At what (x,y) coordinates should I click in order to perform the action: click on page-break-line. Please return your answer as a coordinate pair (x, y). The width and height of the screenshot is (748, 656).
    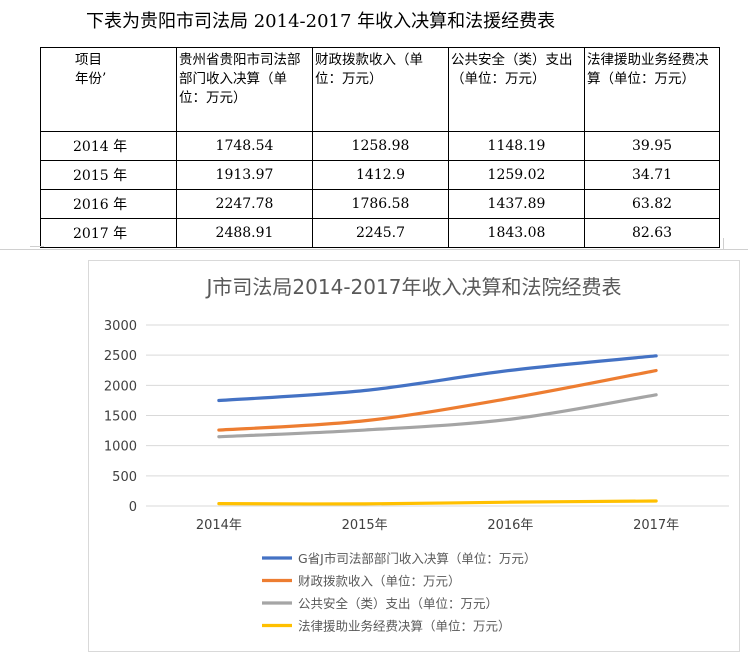
    Looking at the image, I should click on (374, 249).